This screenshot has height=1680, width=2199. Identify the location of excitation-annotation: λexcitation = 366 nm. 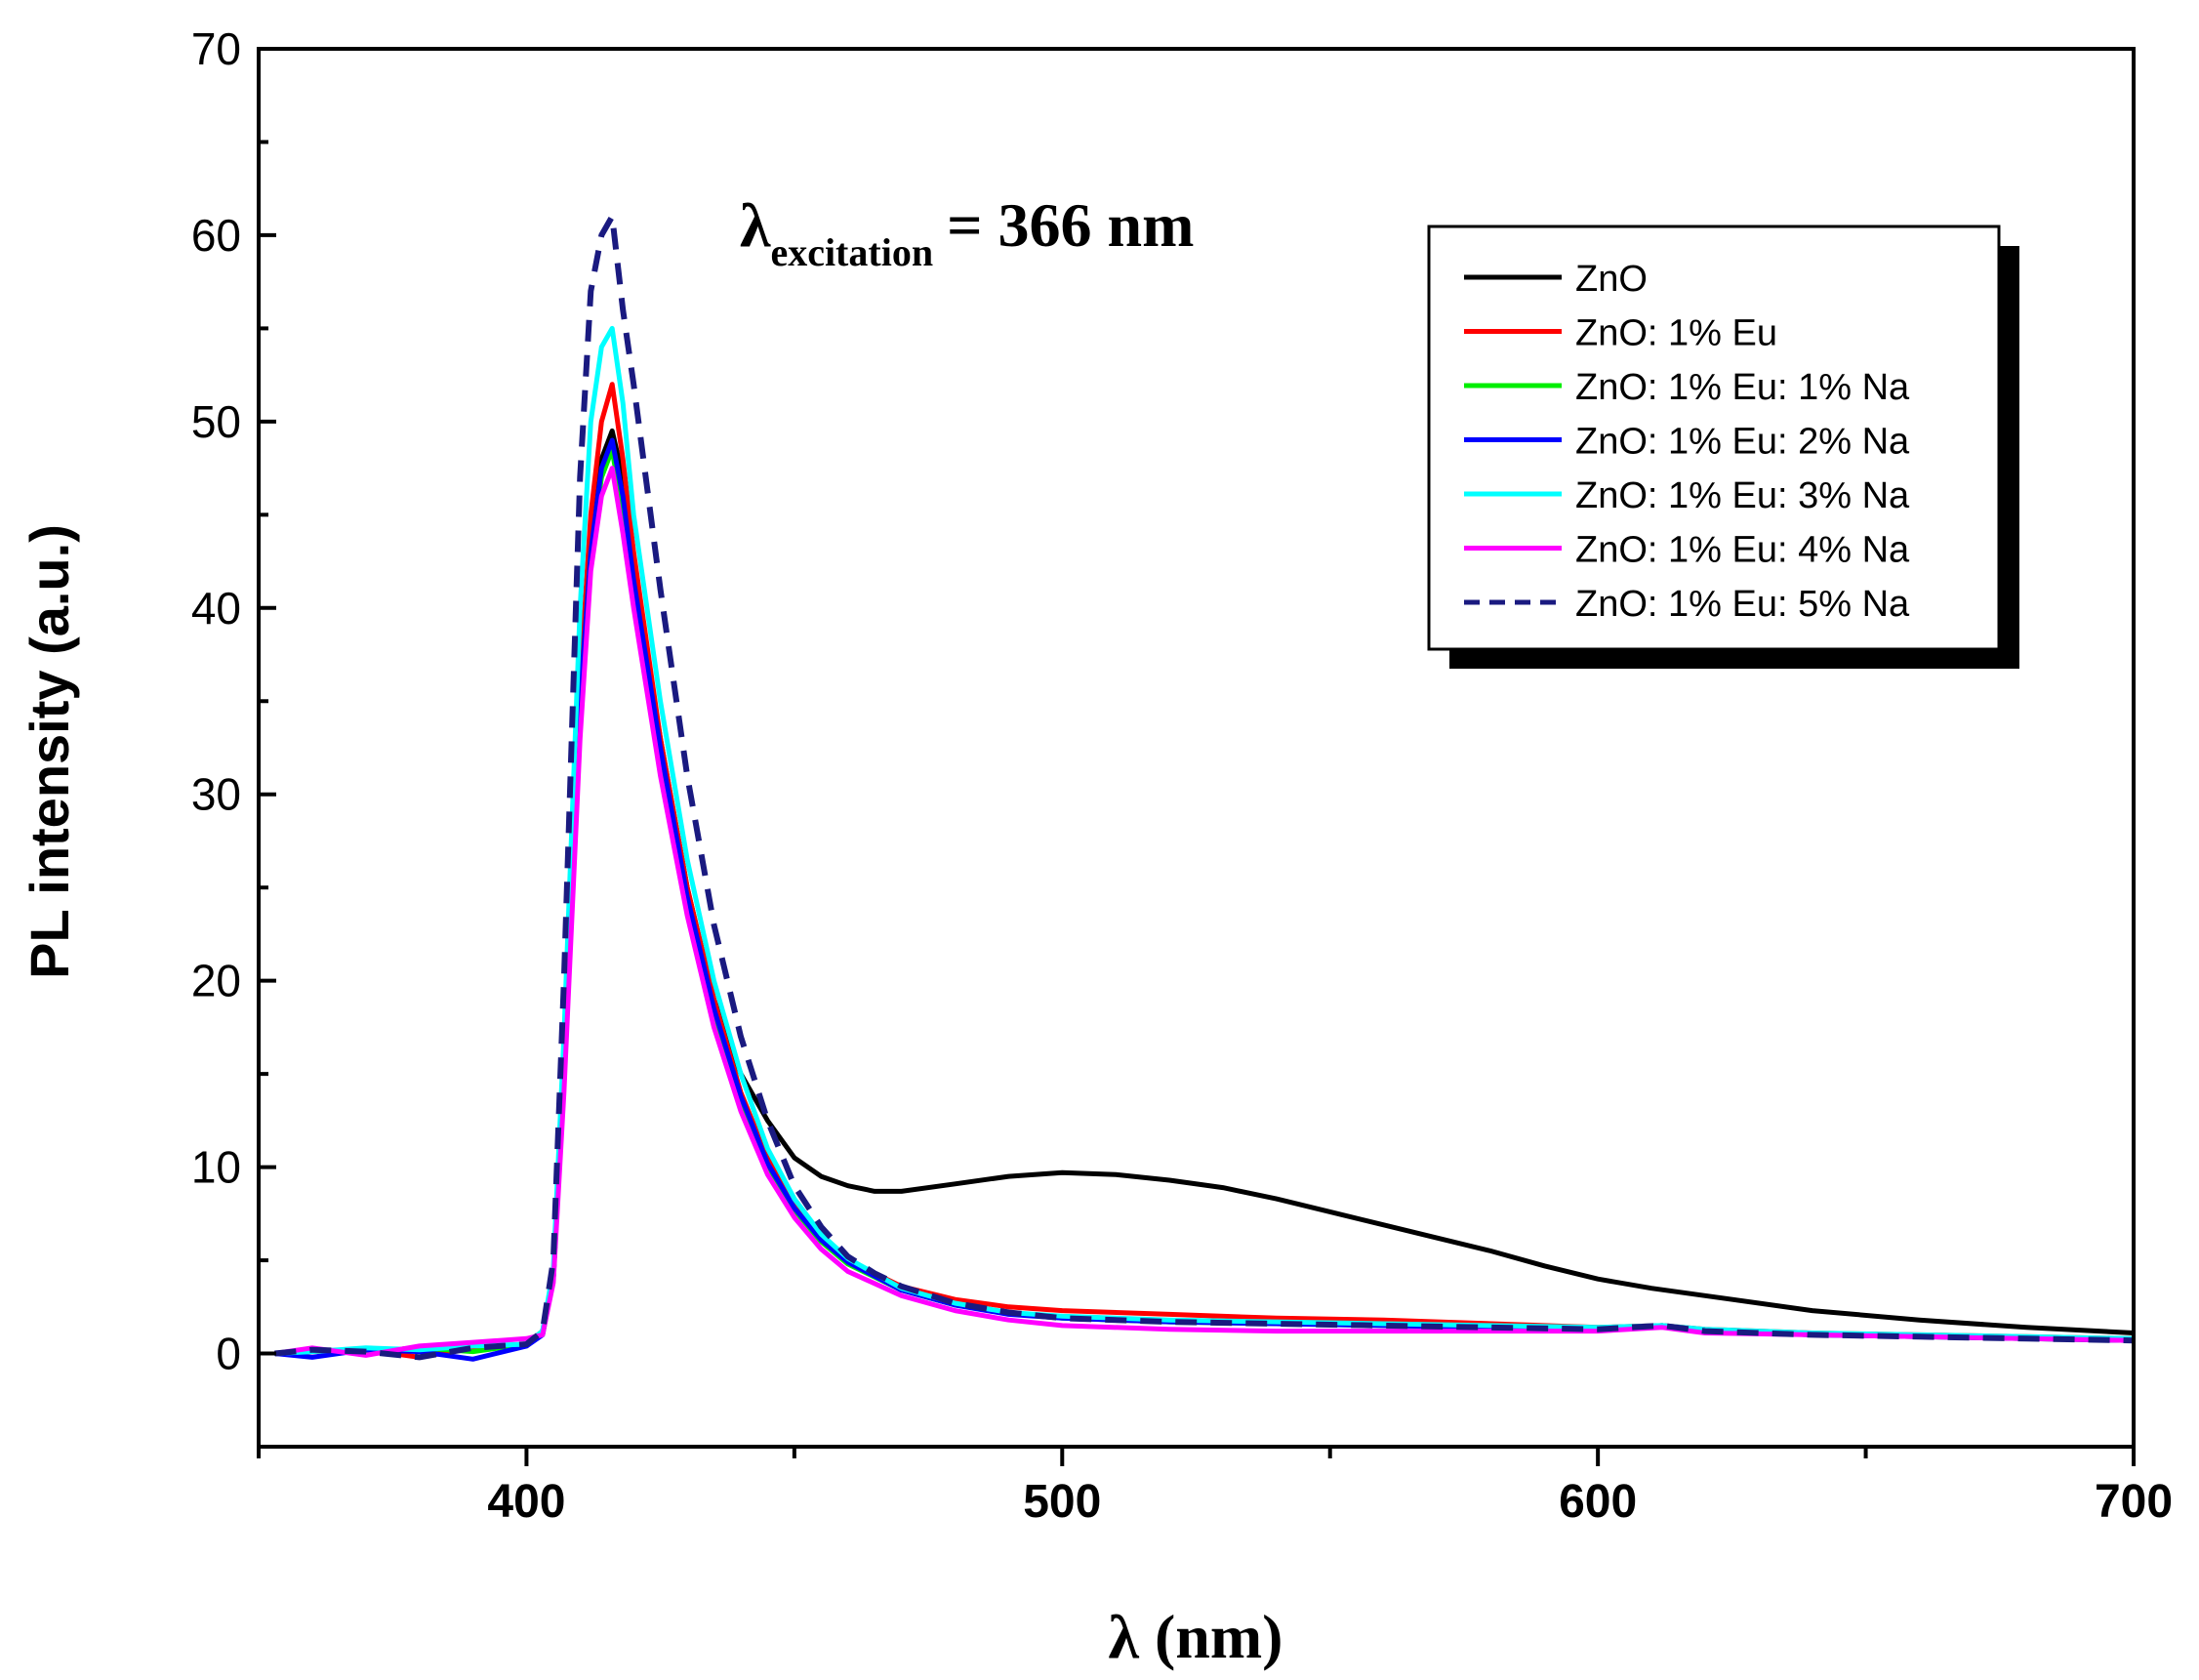
(967, 232).